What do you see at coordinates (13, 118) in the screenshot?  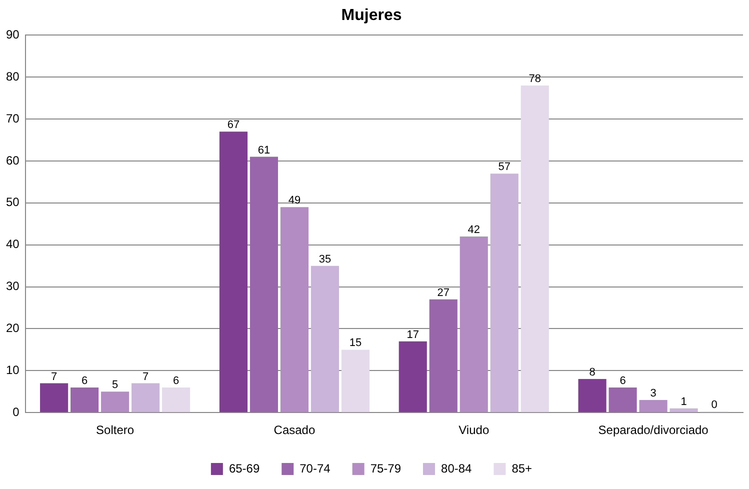 I see `y-tick-label: 70` at bounding box center [13, 118].